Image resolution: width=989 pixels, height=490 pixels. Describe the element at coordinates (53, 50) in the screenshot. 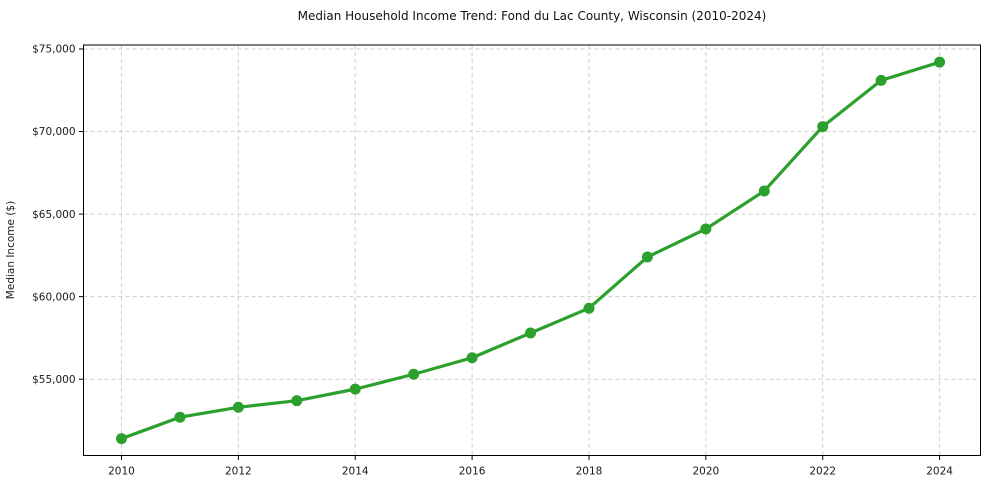

I see `y-tick-label: $75,000` at that location.